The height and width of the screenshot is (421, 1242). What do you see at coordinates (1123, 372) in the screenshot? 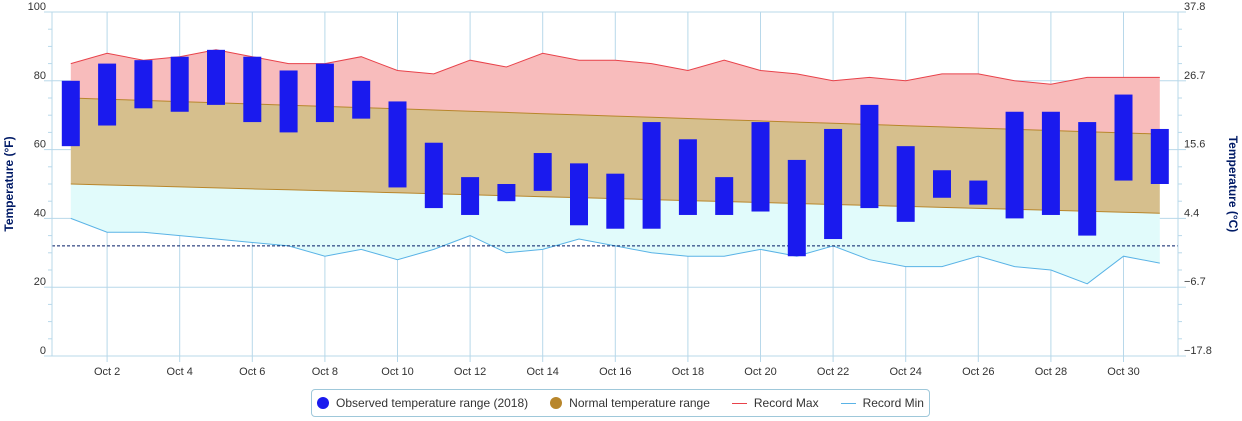
I see `x-tick-label: Oct 30` at bounding box center [1123, 372].